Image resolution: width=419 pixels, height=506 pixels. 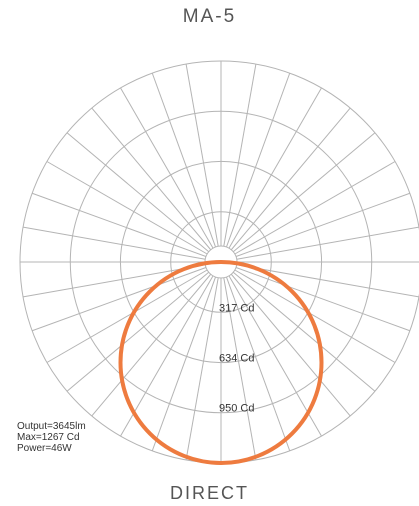 I want to click on photometric-stats: Output=3645lm Max=1267 Cd Power=46W, so click(x=51, y=437).